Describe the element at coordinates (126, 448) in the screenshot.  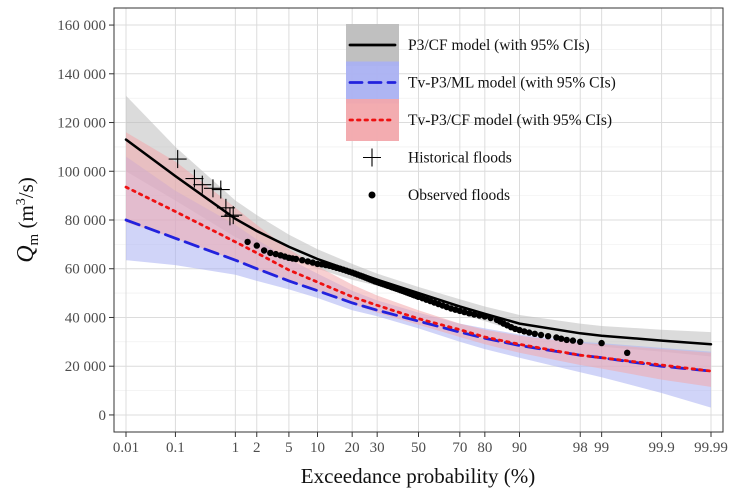
I see `x-tick-label: 0.01` at that location.